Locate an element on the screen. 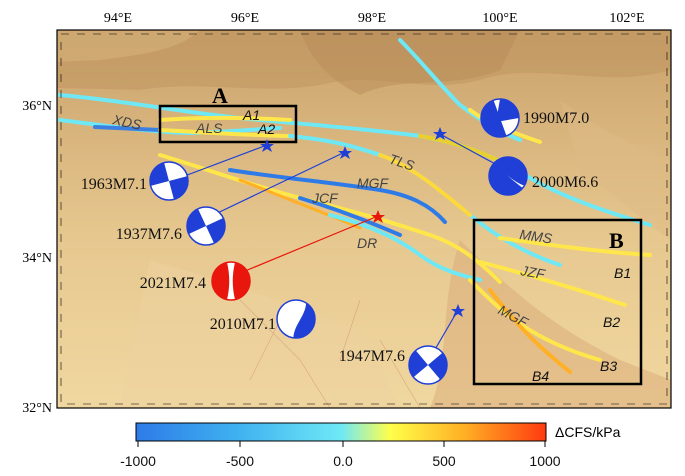 The height and width of the screenshot is (476, 685). eq-label-1990: 1990M7.0 is located at coordinates (556, 118).